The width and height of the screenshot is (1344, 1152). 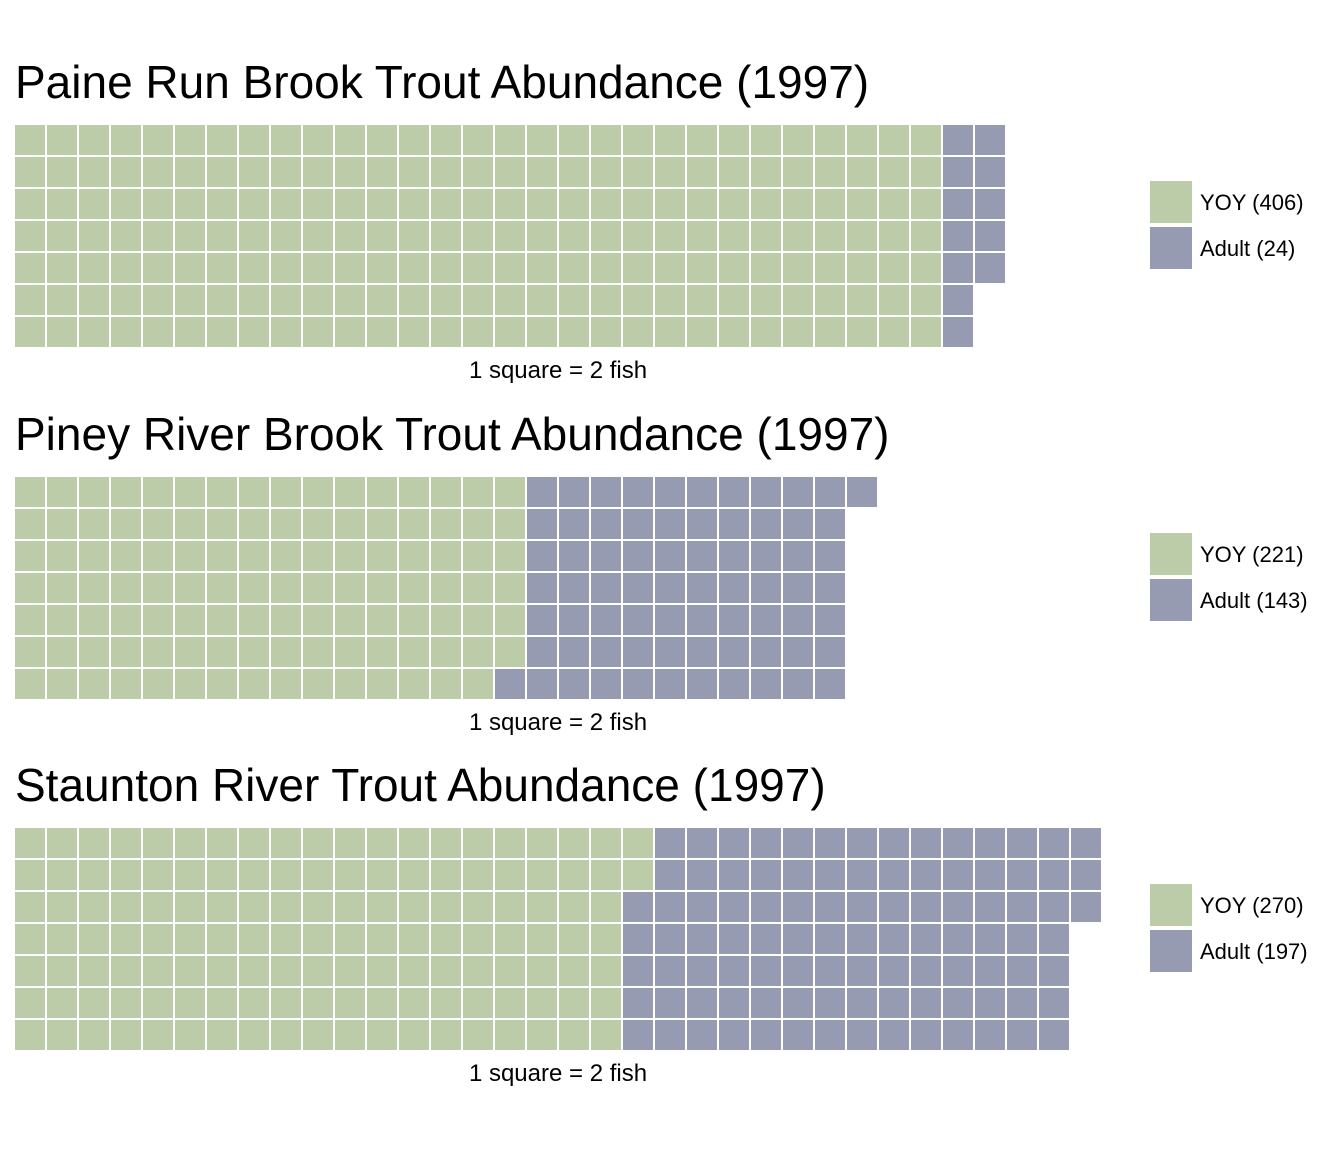 I want to click on chart-caption: 1 square = 2 fish, so click(x=558, y=370).